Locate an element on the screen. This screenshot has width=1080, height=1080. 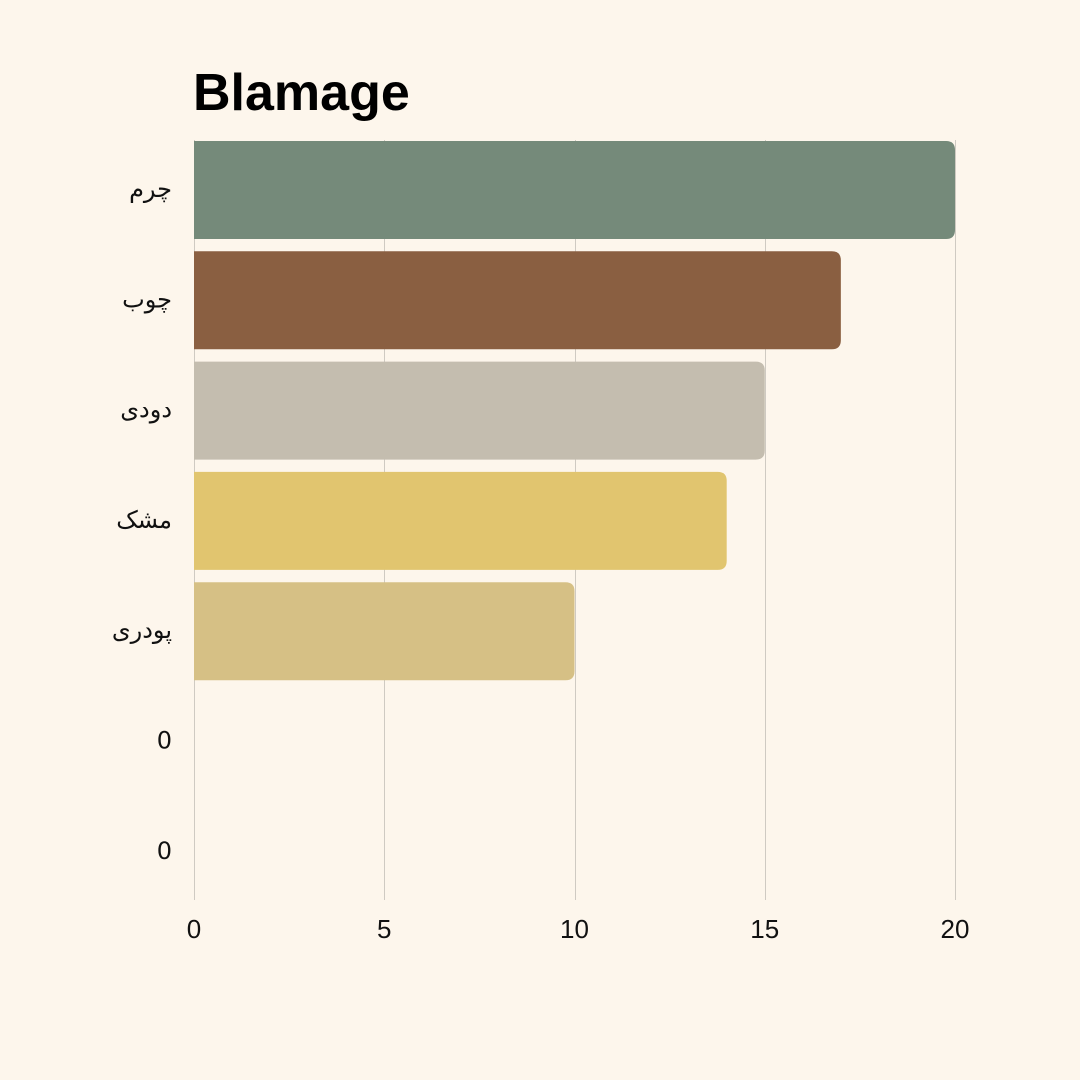
x-axis-ticks: 0 5 10 15 20 is located at coordinates (578, 929).